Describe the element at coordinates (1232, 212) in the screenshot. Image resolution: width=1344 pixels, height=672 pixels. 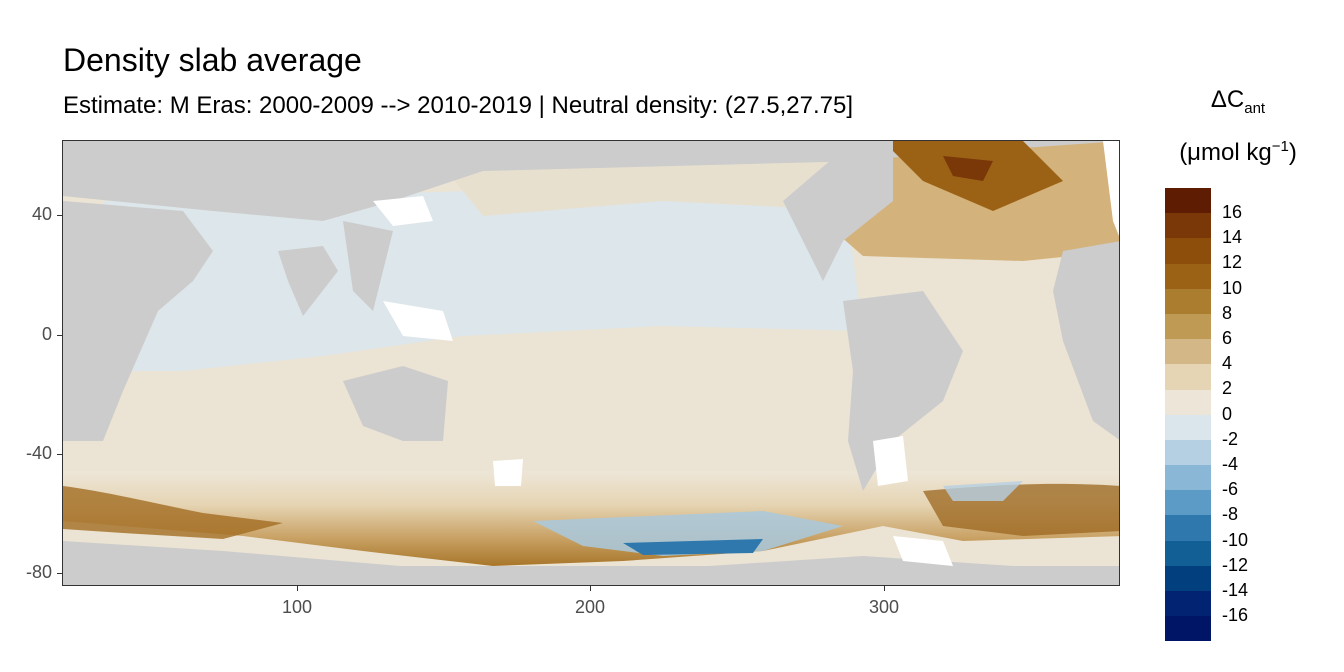
I see `legend-label: 16` at that location.